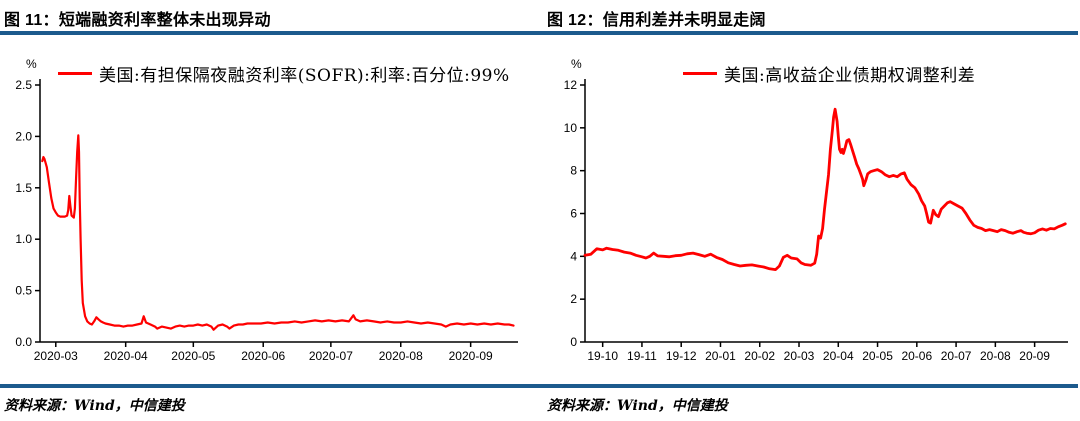 The height and width of the screenshot is (421, 1080). What do you see at coordinates (23, 188) in the screenshot?
I see `svg-text: 1.5` at bounding box center [23, 188].